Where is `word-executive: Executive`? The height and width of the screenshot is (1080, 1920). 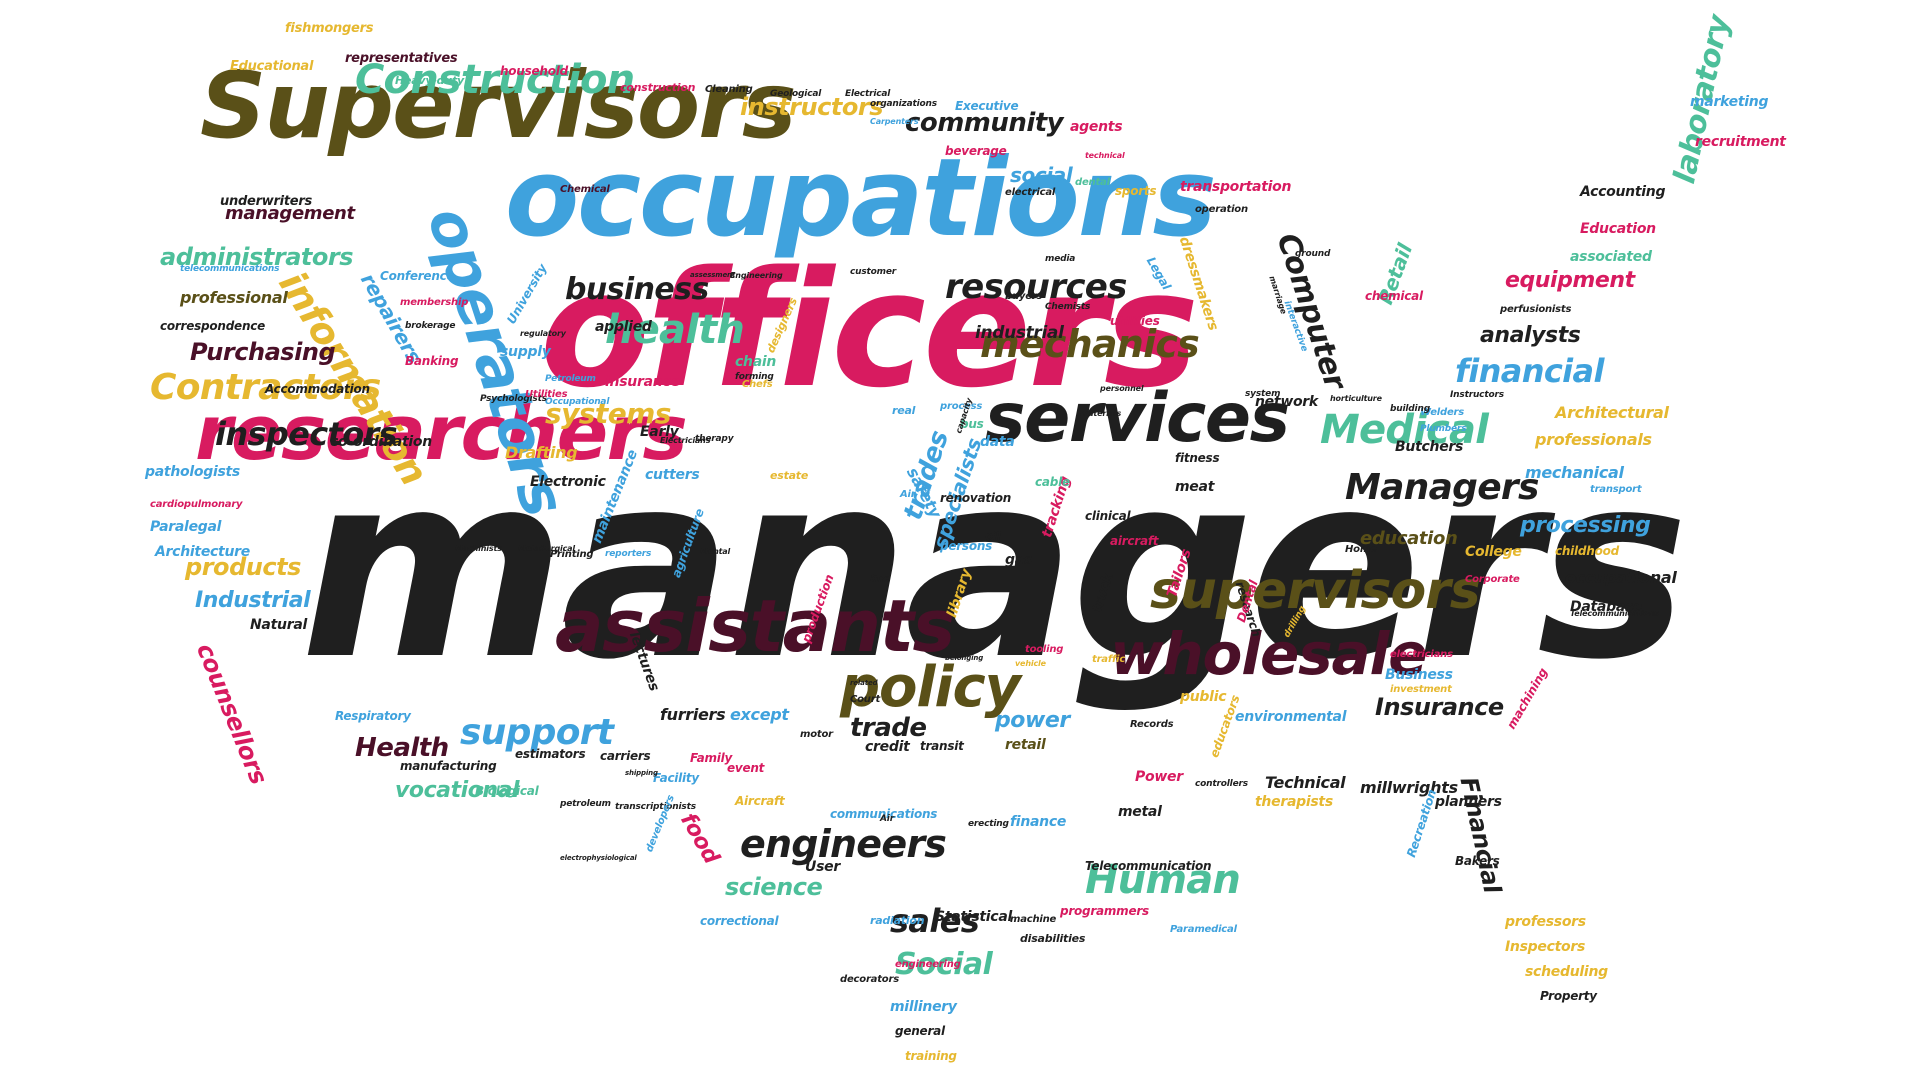
word-executive: Executive is located at coordinates (987, 106).